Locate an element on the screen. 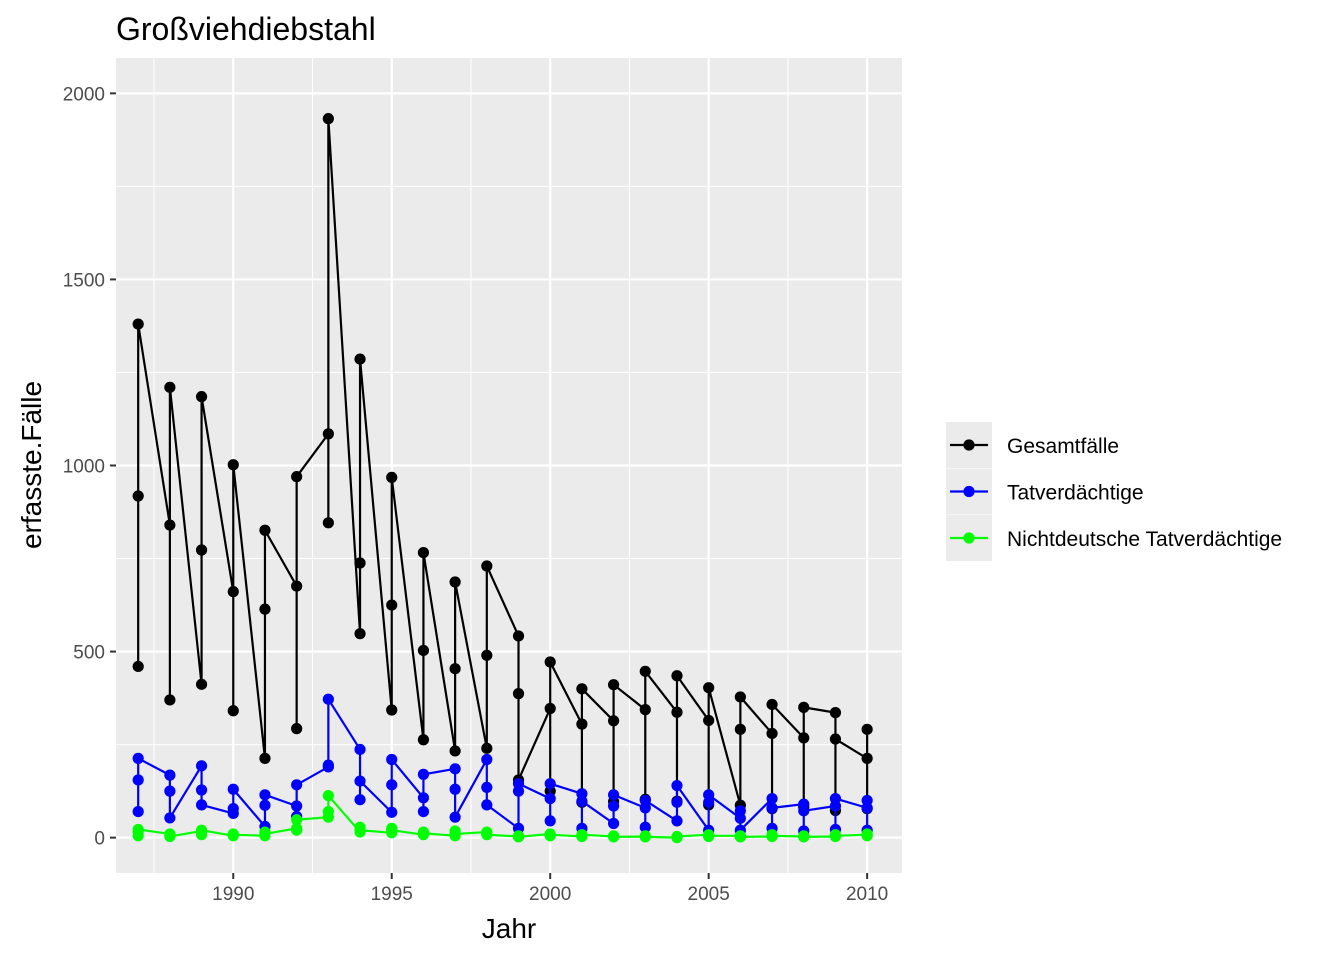 The width and height of the screenshot is (1344, 960). x-tick-label: 2000 is located at coordinates (550, 894).